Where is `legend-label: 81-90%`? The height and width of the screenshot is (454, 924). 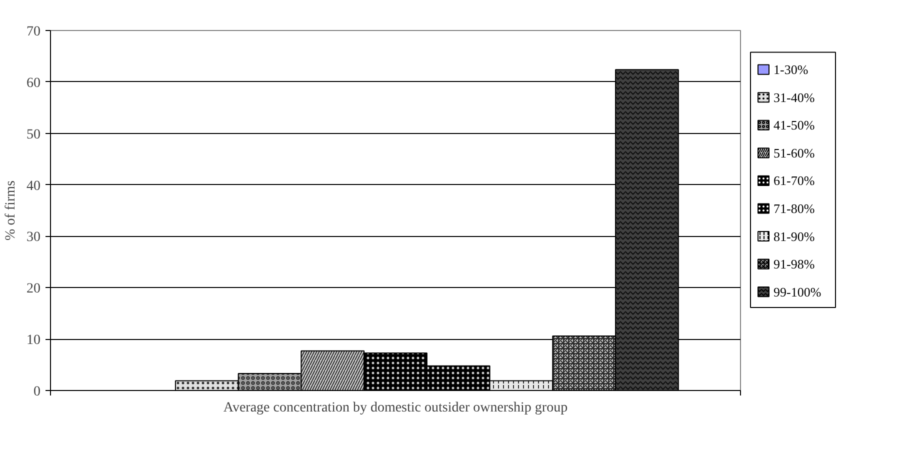 legend-label: 81-90% is located at coordinates (794, 236).